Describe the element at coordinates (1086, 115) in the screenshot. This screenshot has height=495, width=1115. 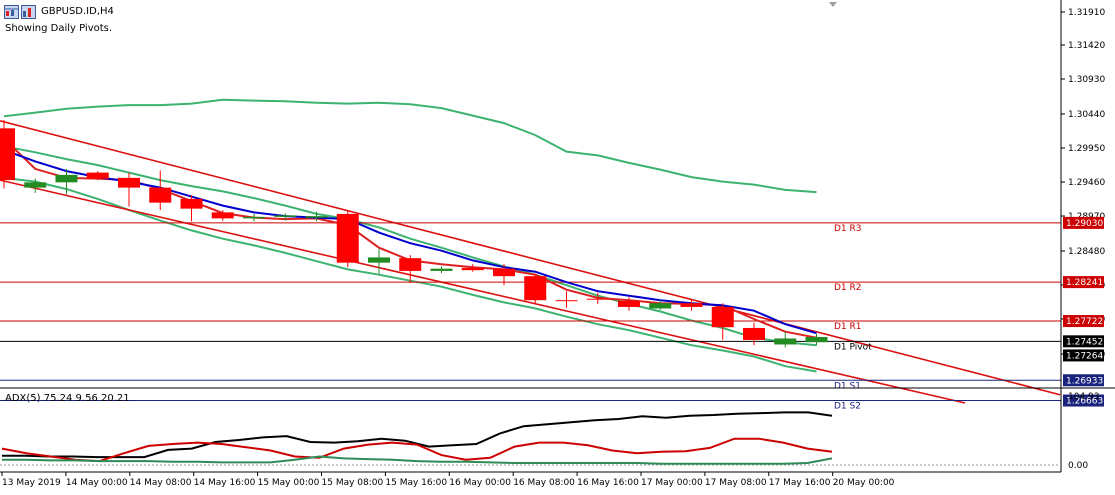
I see `price-tick-label: 1.30440` at that location.